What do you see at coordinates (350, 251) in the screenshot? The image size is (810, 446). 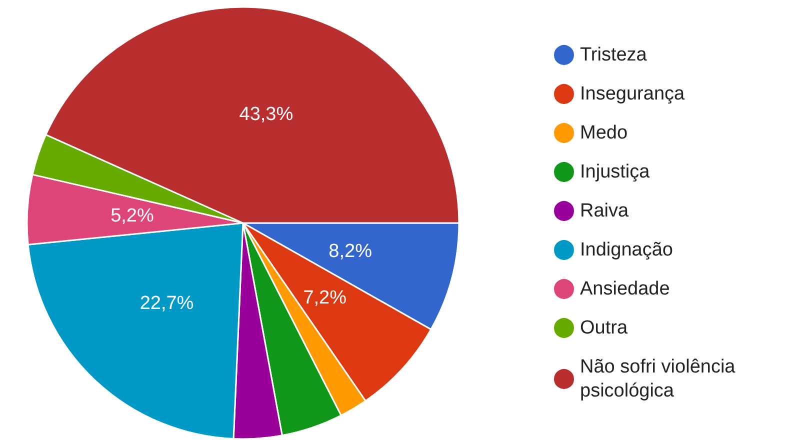 I see `data-label: 8,2%` at bounding box center [350, 251].